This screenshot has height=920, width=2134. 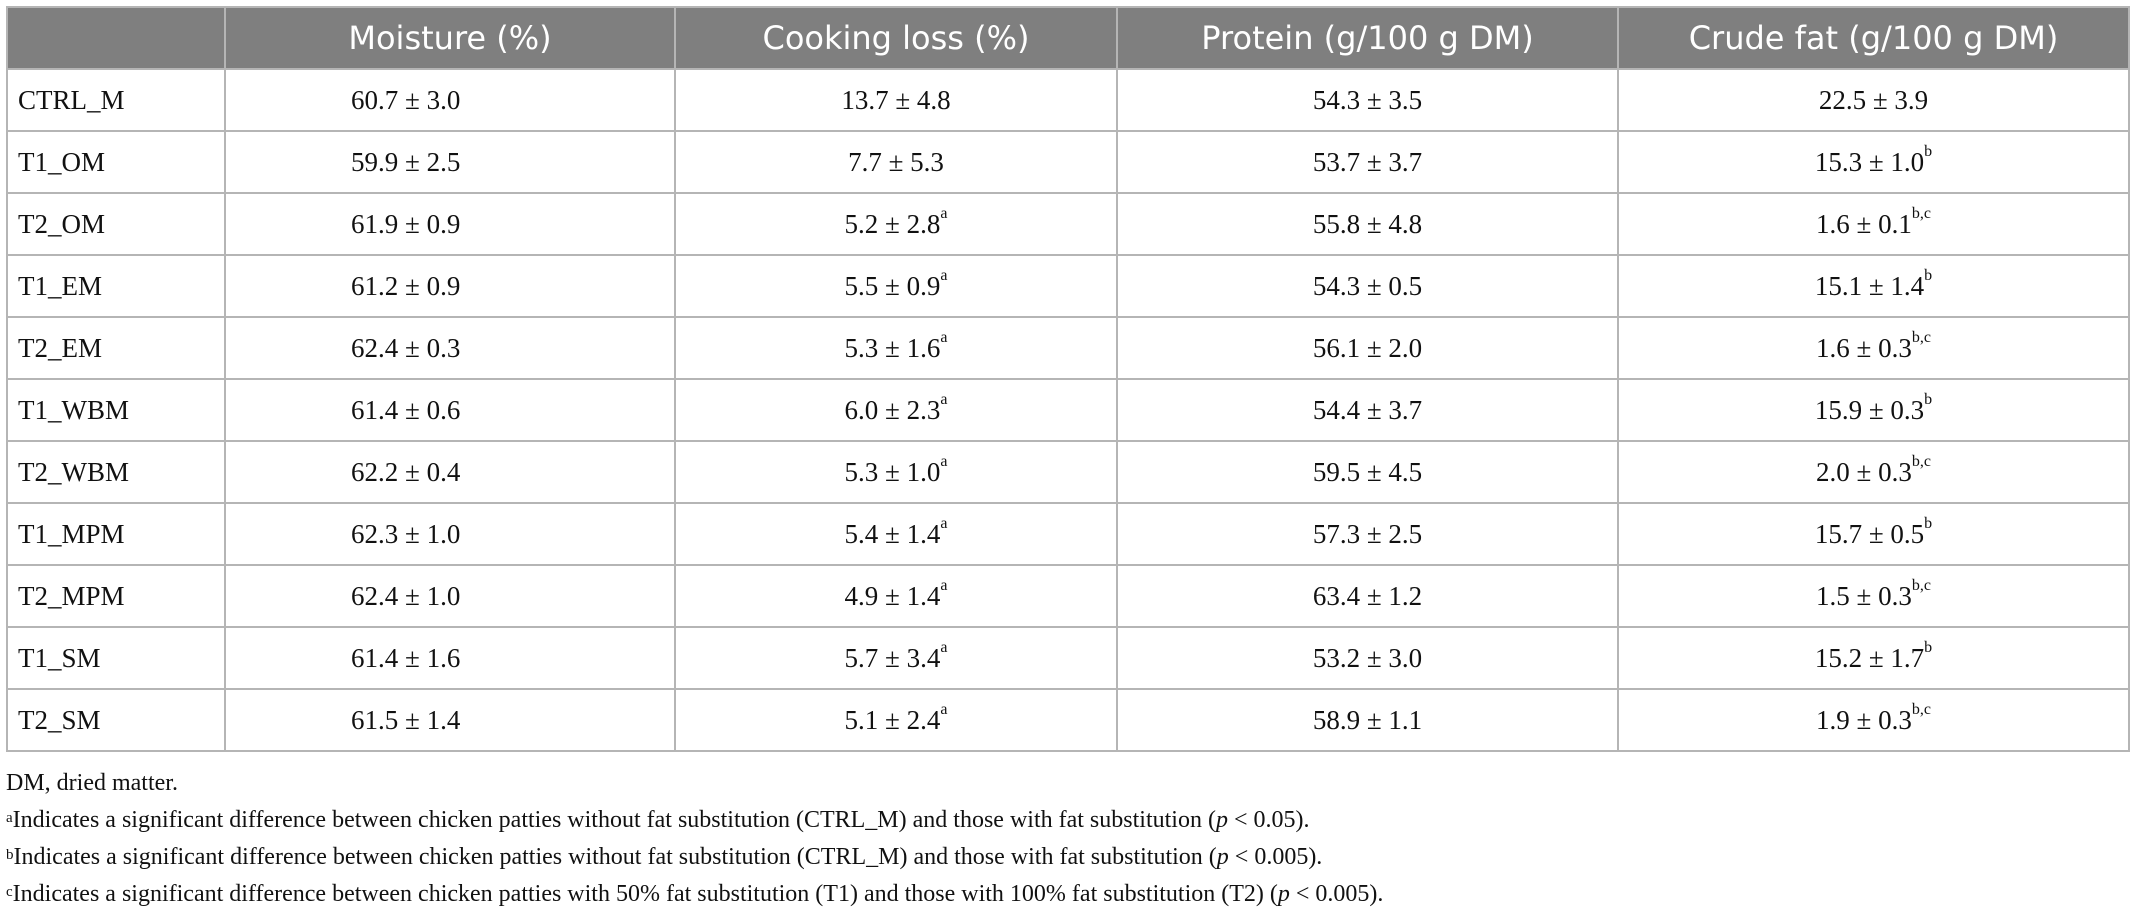 What do you see at coordinates (450, 38) in the screenshot?
I see `header-moisture: Moisture (%)` at bounding box center [450, 38].